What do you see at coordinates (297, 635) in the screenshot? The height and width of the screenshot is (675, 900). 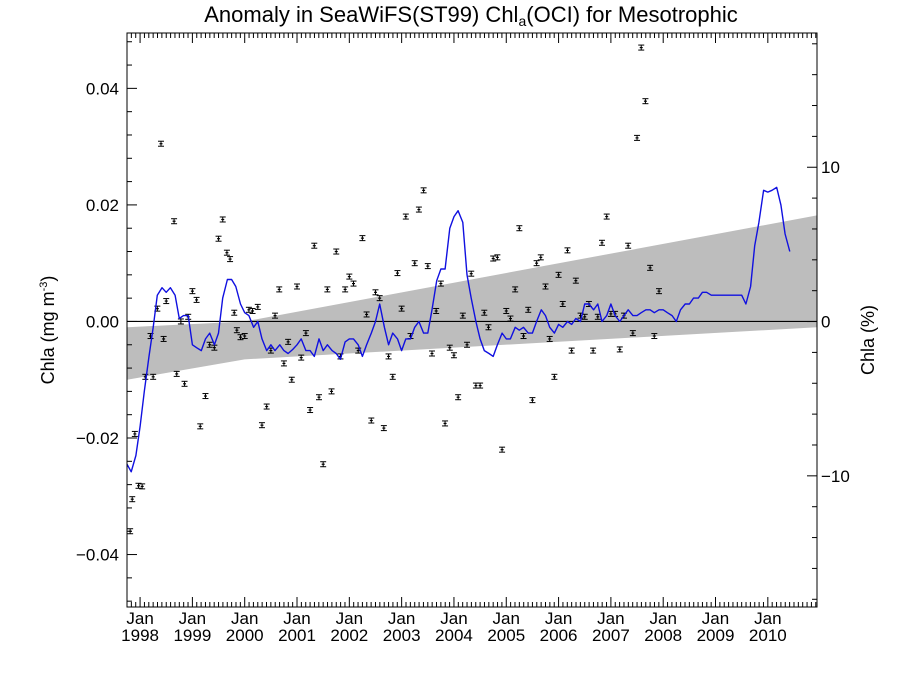 I see `x-tick-year: 2001` at bounding box center [297, 635].